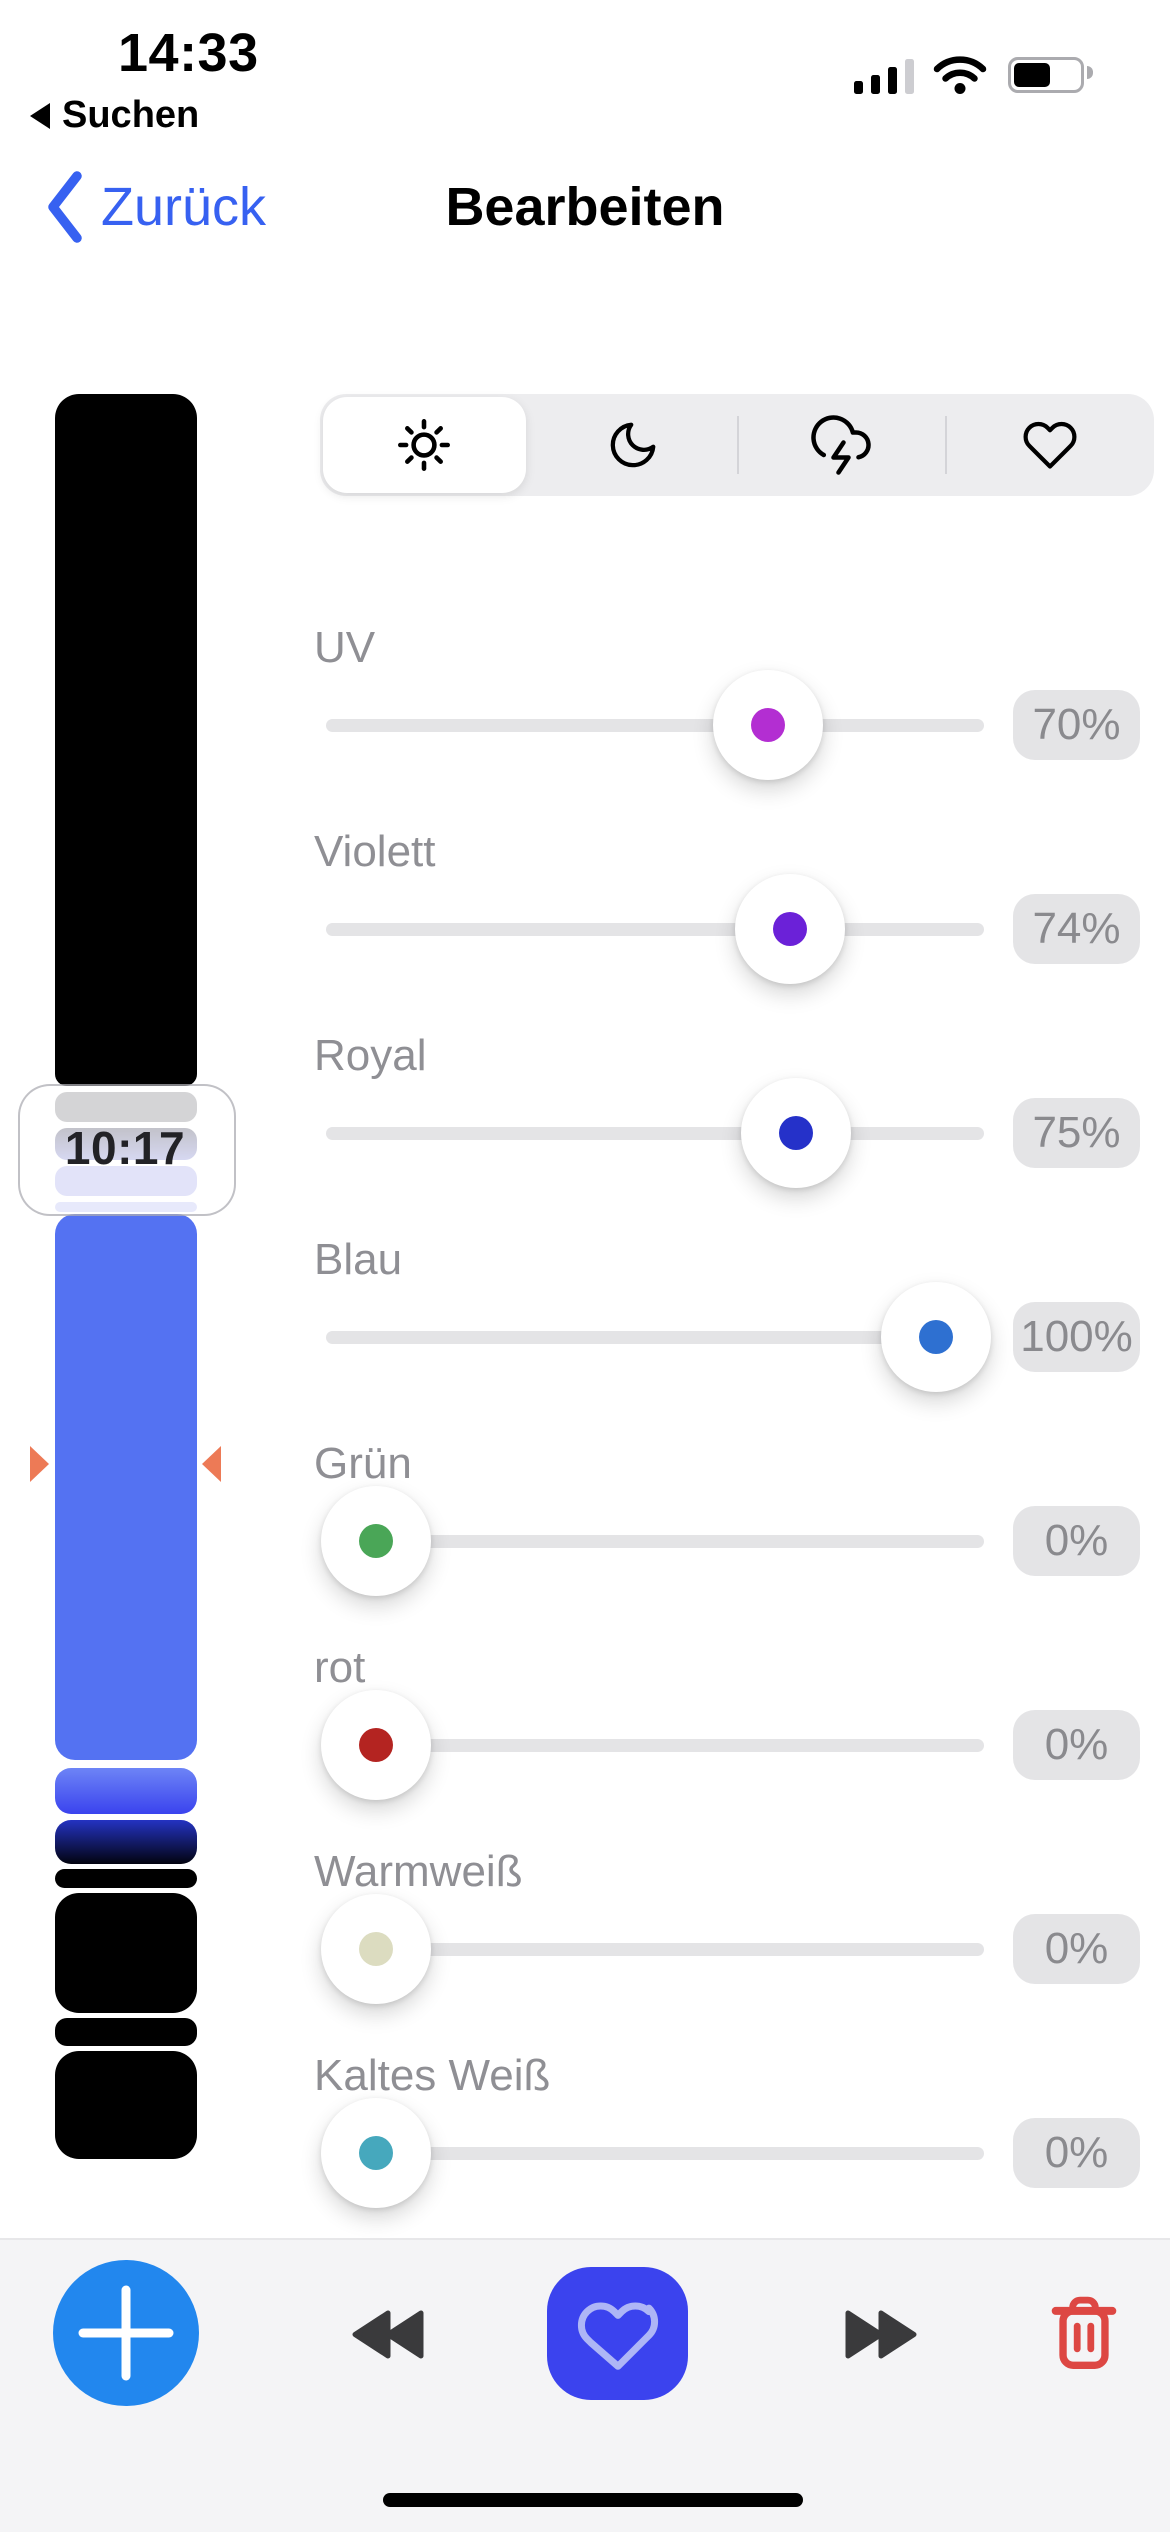 The height and width of the screenshot is (2532, 1170). What do you see at coordinates (40, 115) in the screenshot?
I see `back-triangle-icon` at bounding box center [40, 115].